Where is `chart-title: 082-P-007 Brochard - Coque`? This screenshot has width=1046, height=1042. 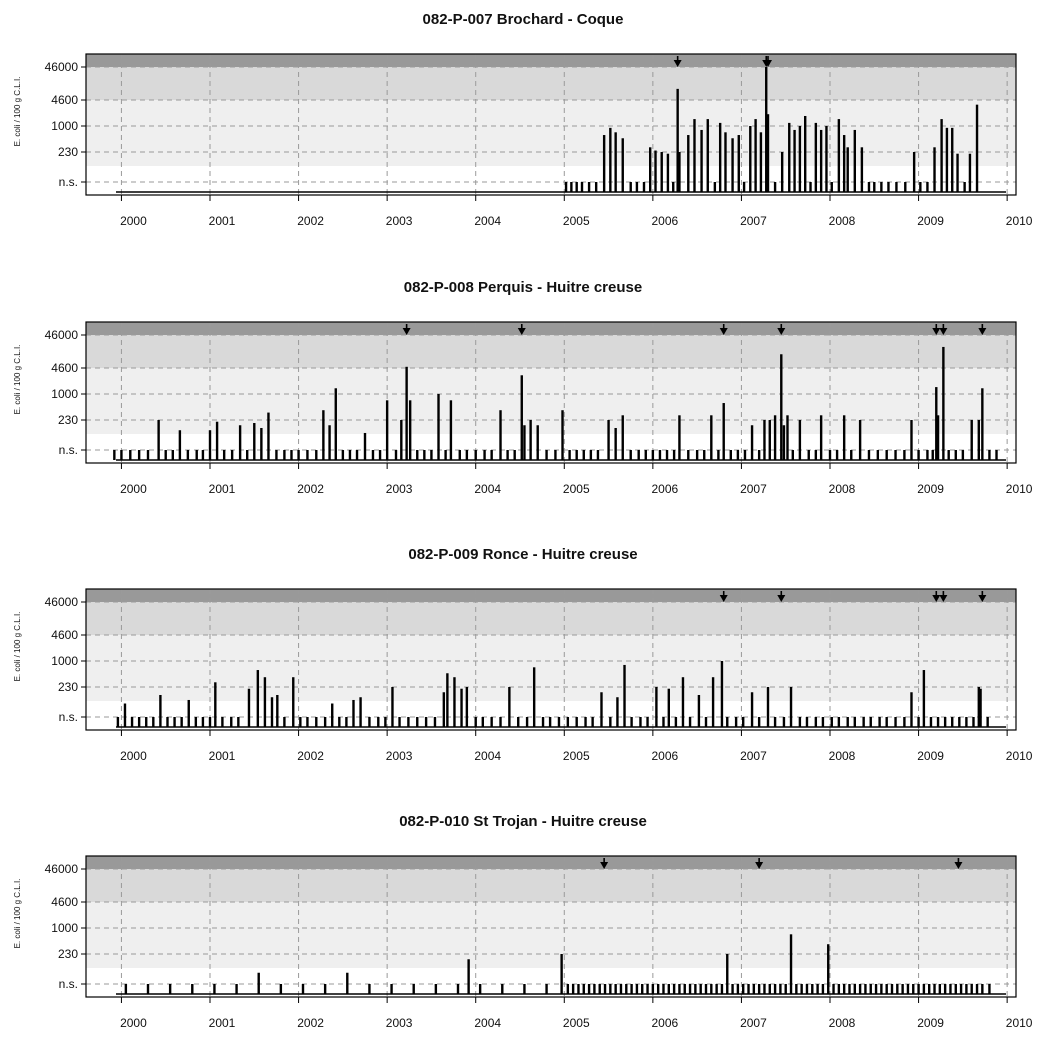
chart-title: 082-P-007 Brochard - Coque is located at coordinates (523, 19).